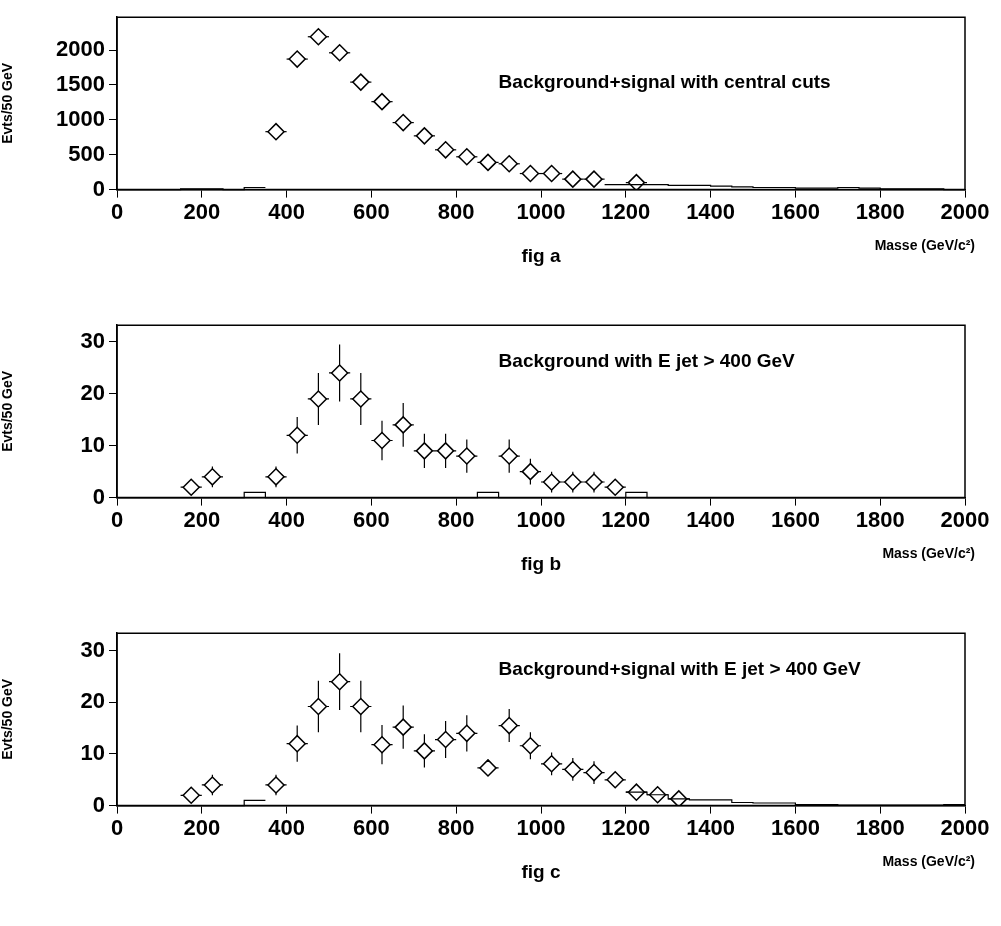 The width and height of the screenshot is (1001, 926). Describe the element at coordinates (924, 245) in the screenshot. I see `x-axis-title: Masse (GeV/c²)` at that location.